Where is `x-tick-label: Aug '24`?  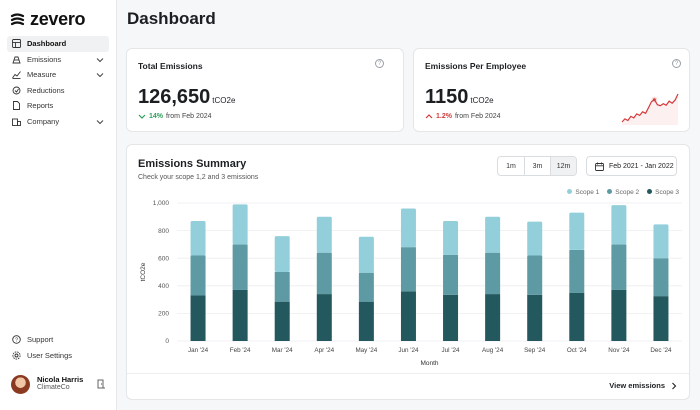 x-tick-label: Aug '24 is located at coordinates (493, 350).